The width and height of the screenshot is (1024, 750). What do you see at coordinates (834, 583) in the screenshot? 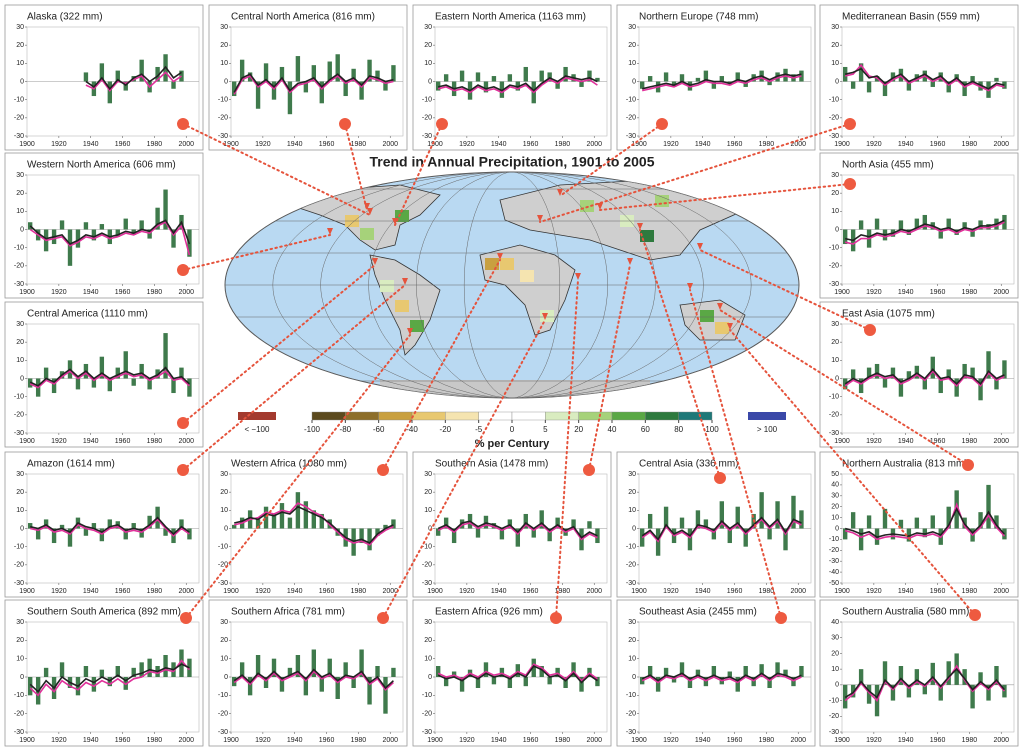
I see `y-tick-label: -50` at bounding box center [834, 583].